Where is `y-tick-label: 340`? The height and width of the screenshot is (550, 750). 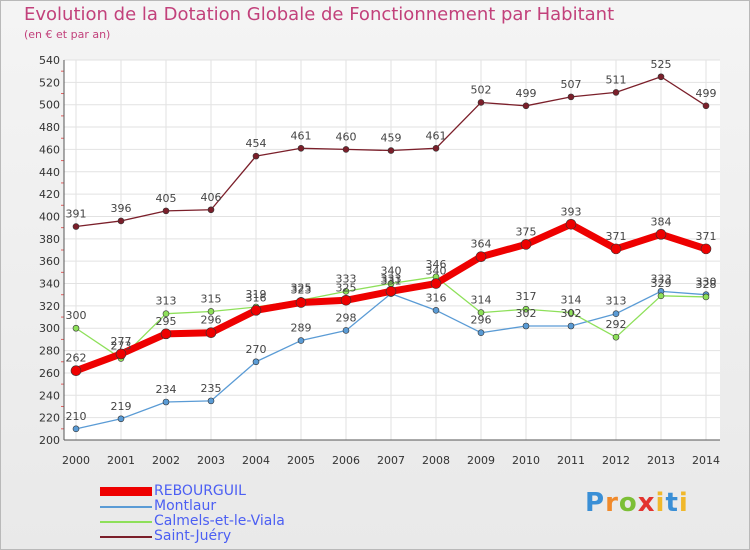 y-tick-label: 340 is located at coordinates (49, 284).